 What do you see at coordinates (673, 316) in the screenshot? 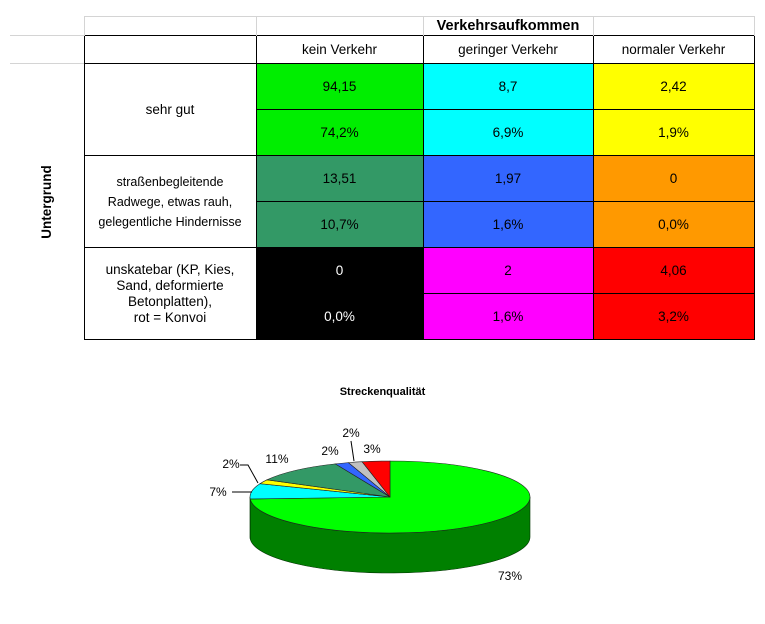
I see `percent-cell: 3,2%` at bounding box center [673, 316].